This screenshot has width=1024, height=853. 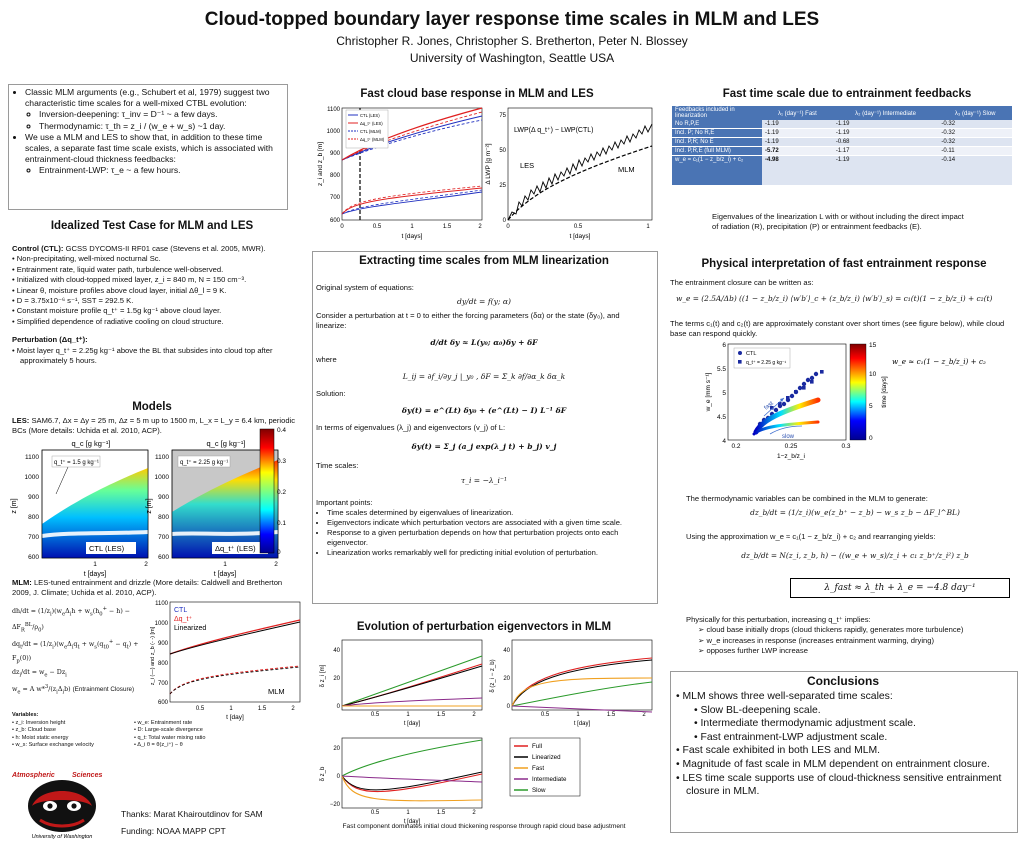 I want to click on conclusion-subitem: • Fast entrainment-LWP adjustment scale., so click(x=791, y=737).